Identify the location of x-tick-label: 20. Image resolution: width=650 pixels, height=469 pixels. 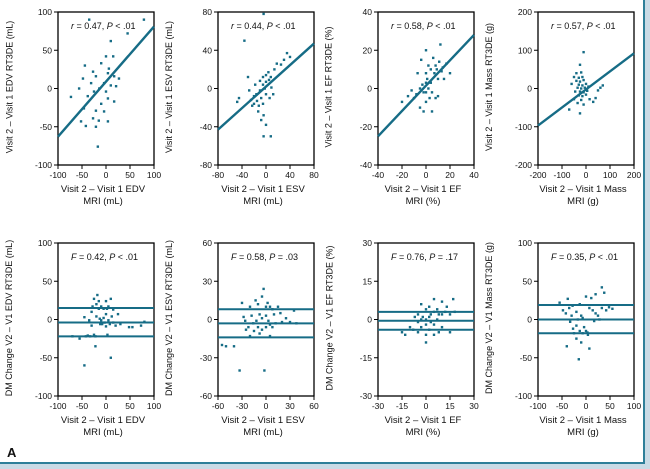
(450, 175).